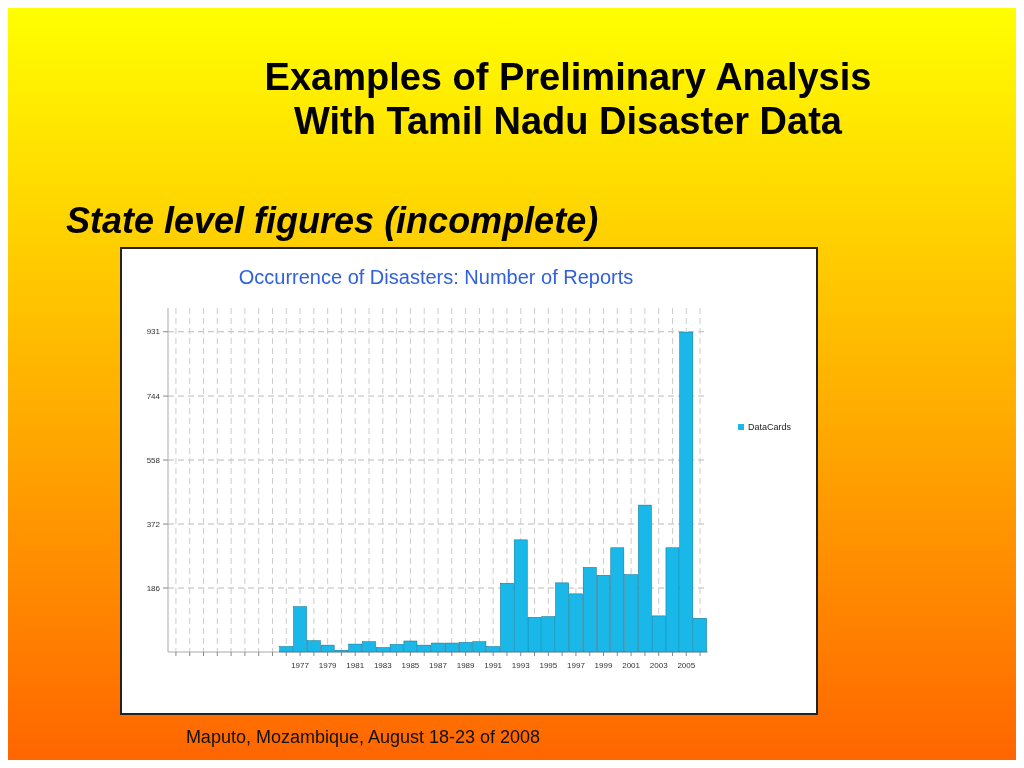  What do you see at coordinates (332, 220) in the screenshot?
I see `chart-subtitle: State level figures (incomplete)` at bounding box center [332, 220].